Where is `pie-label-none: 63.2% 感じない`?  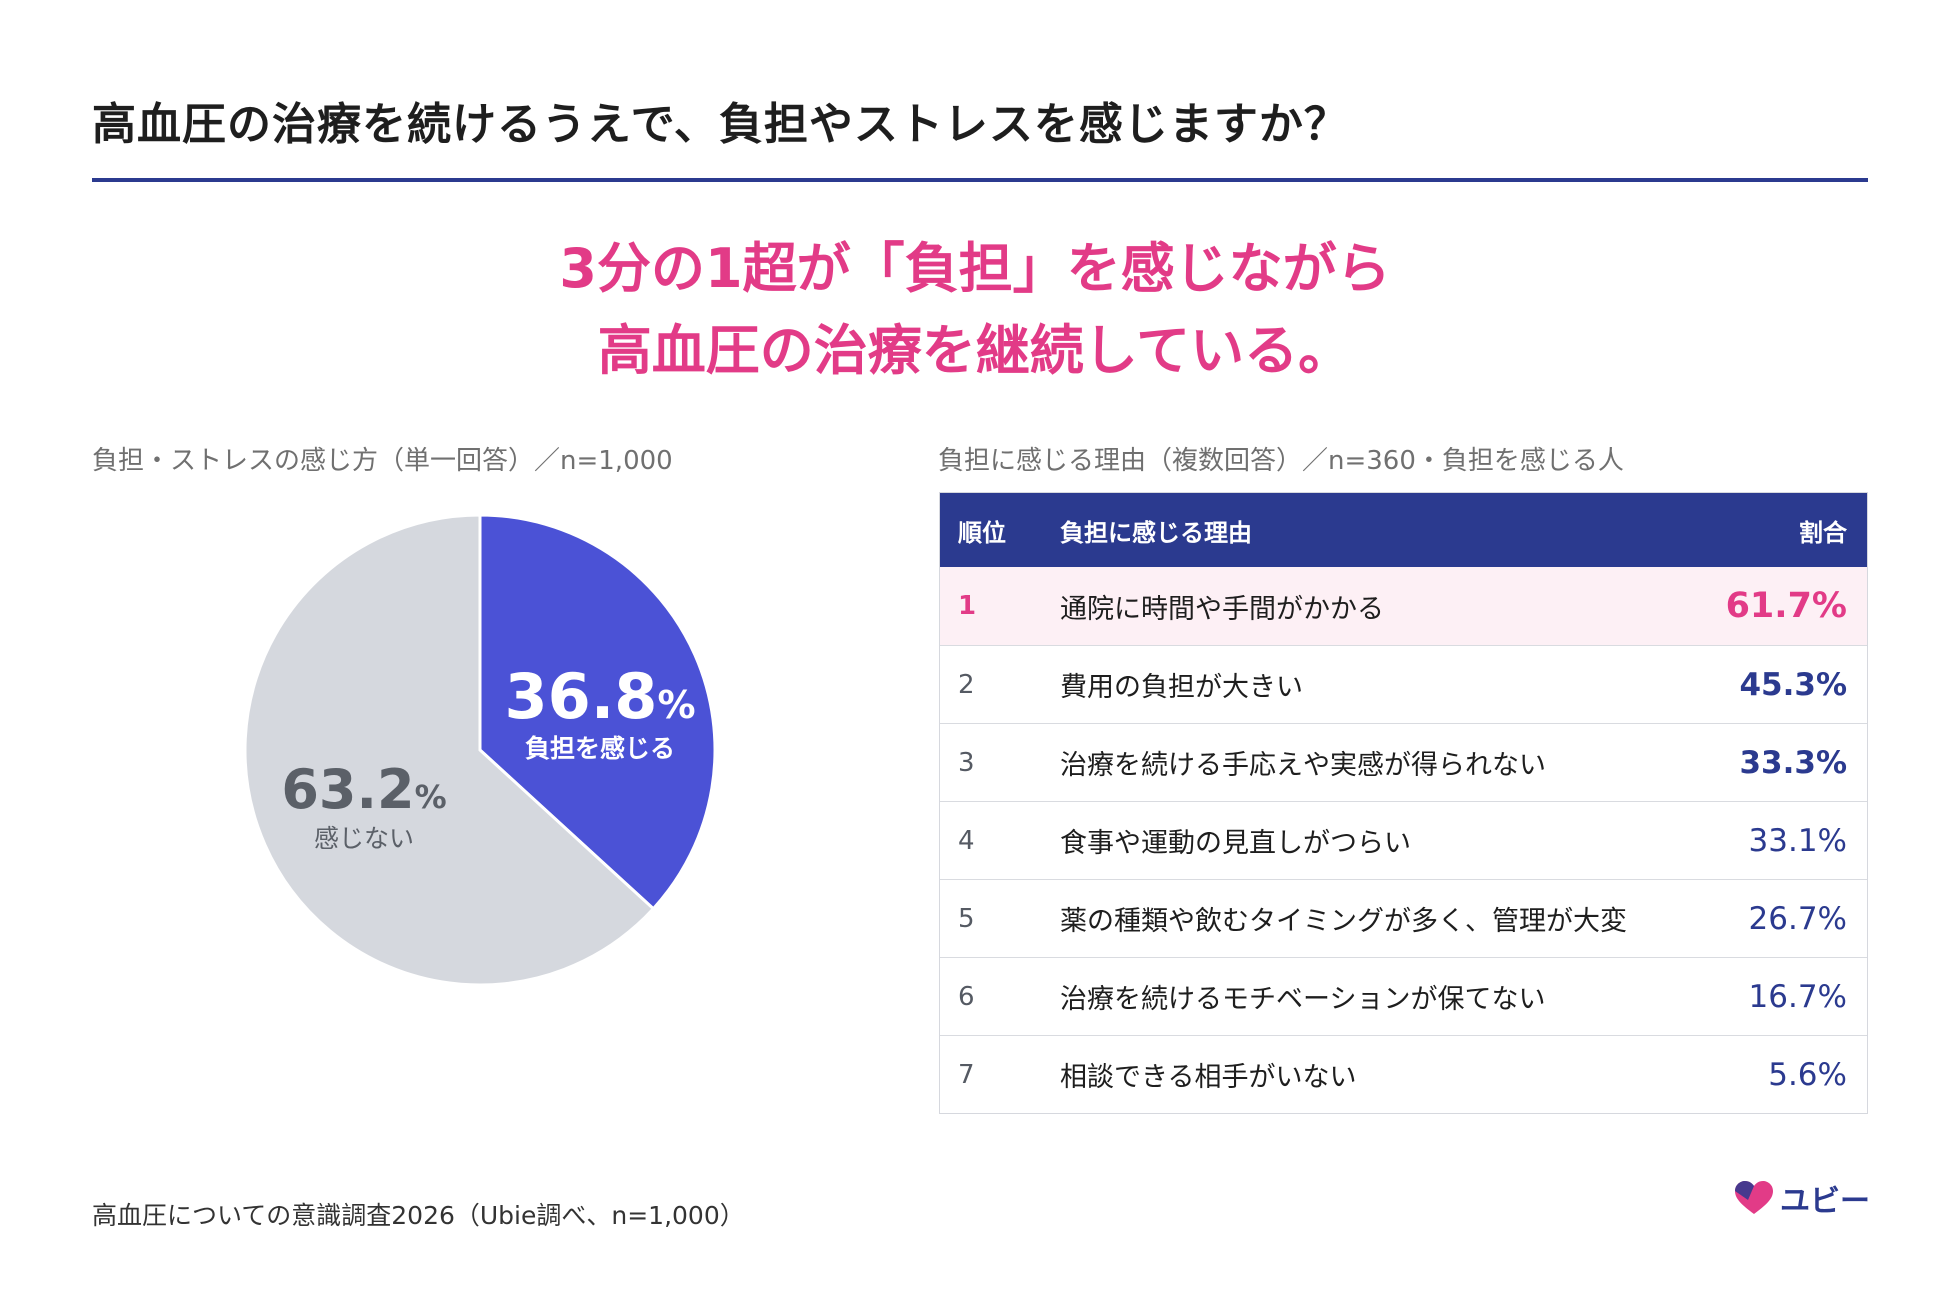
pie-label-none: 63.2% 感じない is located at coordinates (364, 806).